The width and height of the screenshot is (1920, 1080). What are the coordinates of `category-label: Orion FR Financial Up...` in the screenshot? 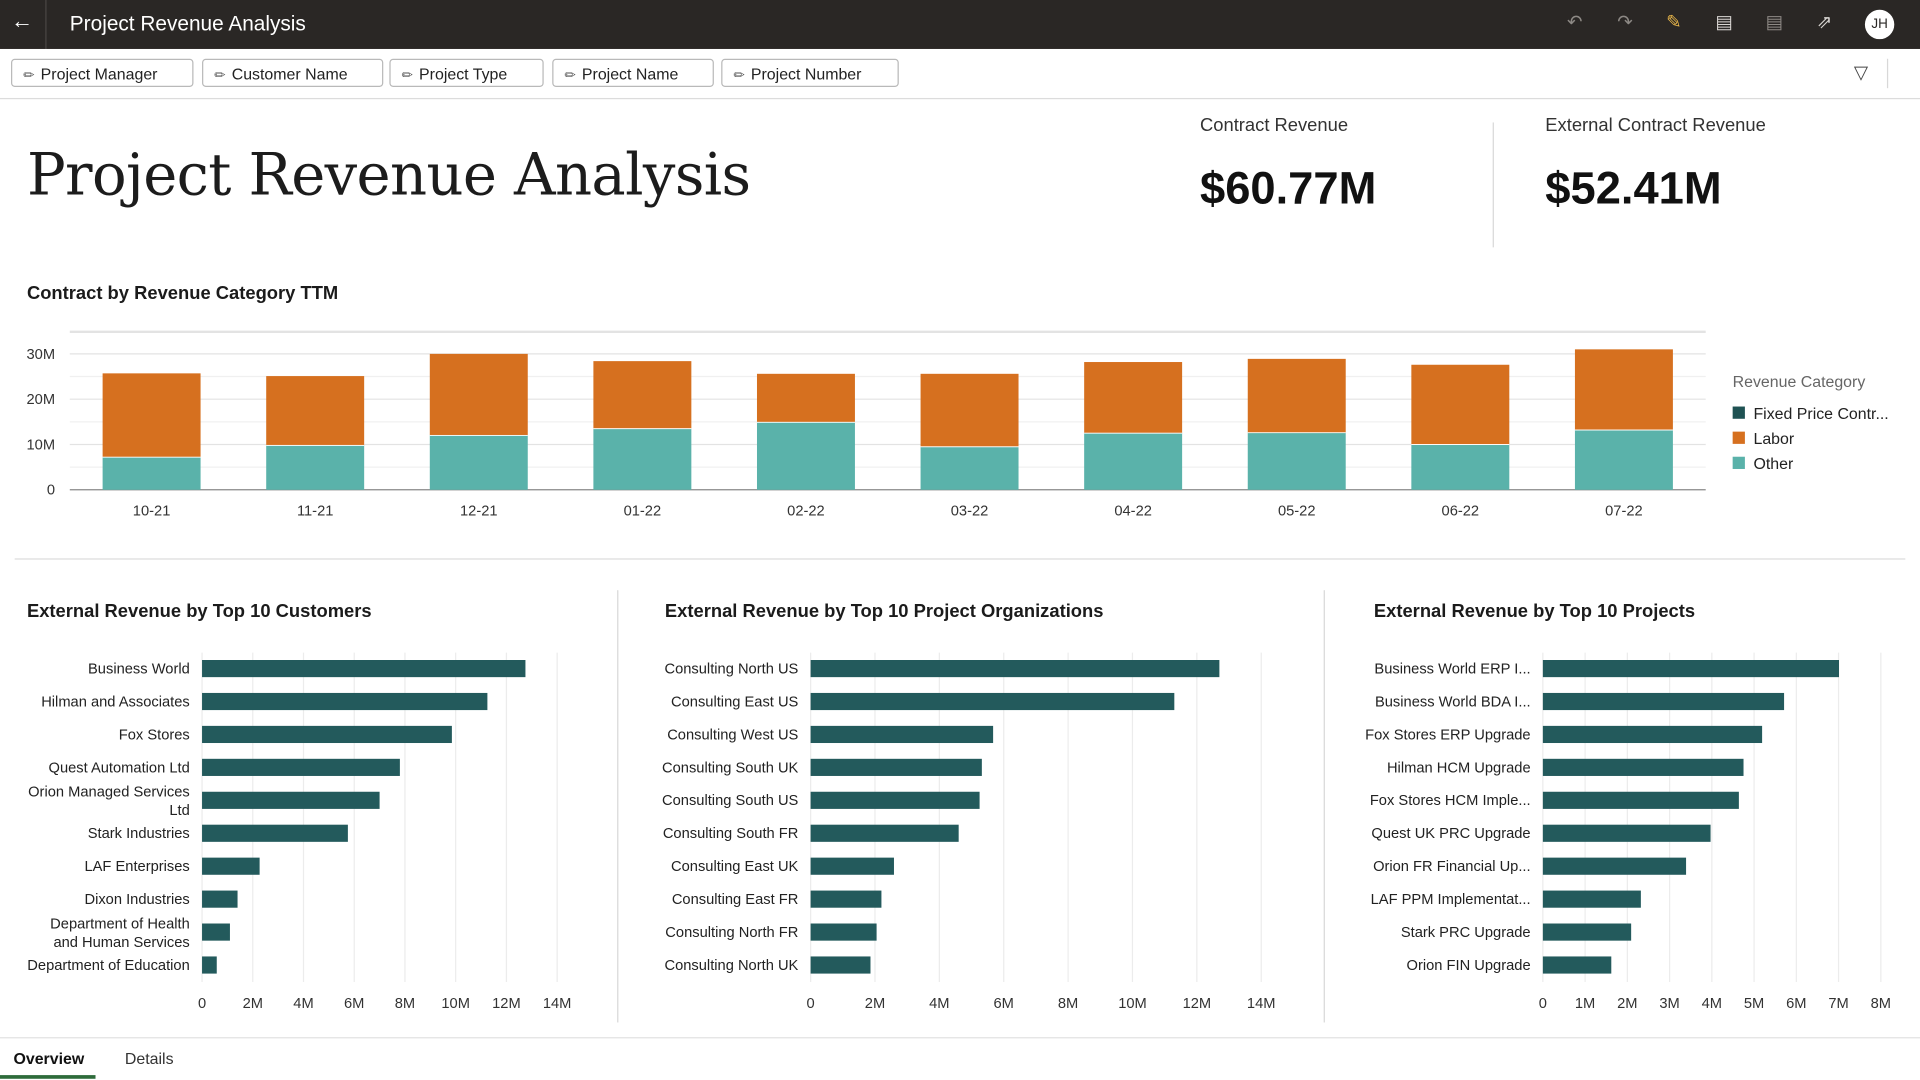 It's located at (1452, 867).